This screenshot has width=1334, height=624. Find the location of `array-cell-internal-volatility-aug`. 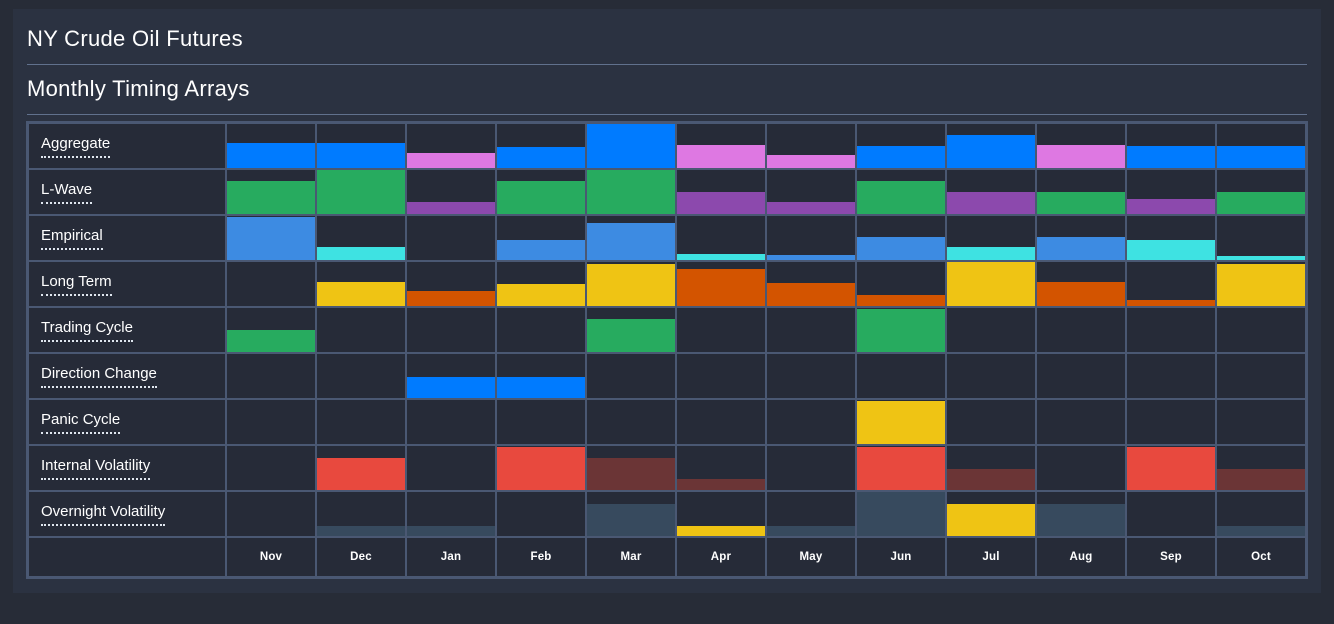

array-cell-internal-volatility-aug is located at coordinates (1081, 468).